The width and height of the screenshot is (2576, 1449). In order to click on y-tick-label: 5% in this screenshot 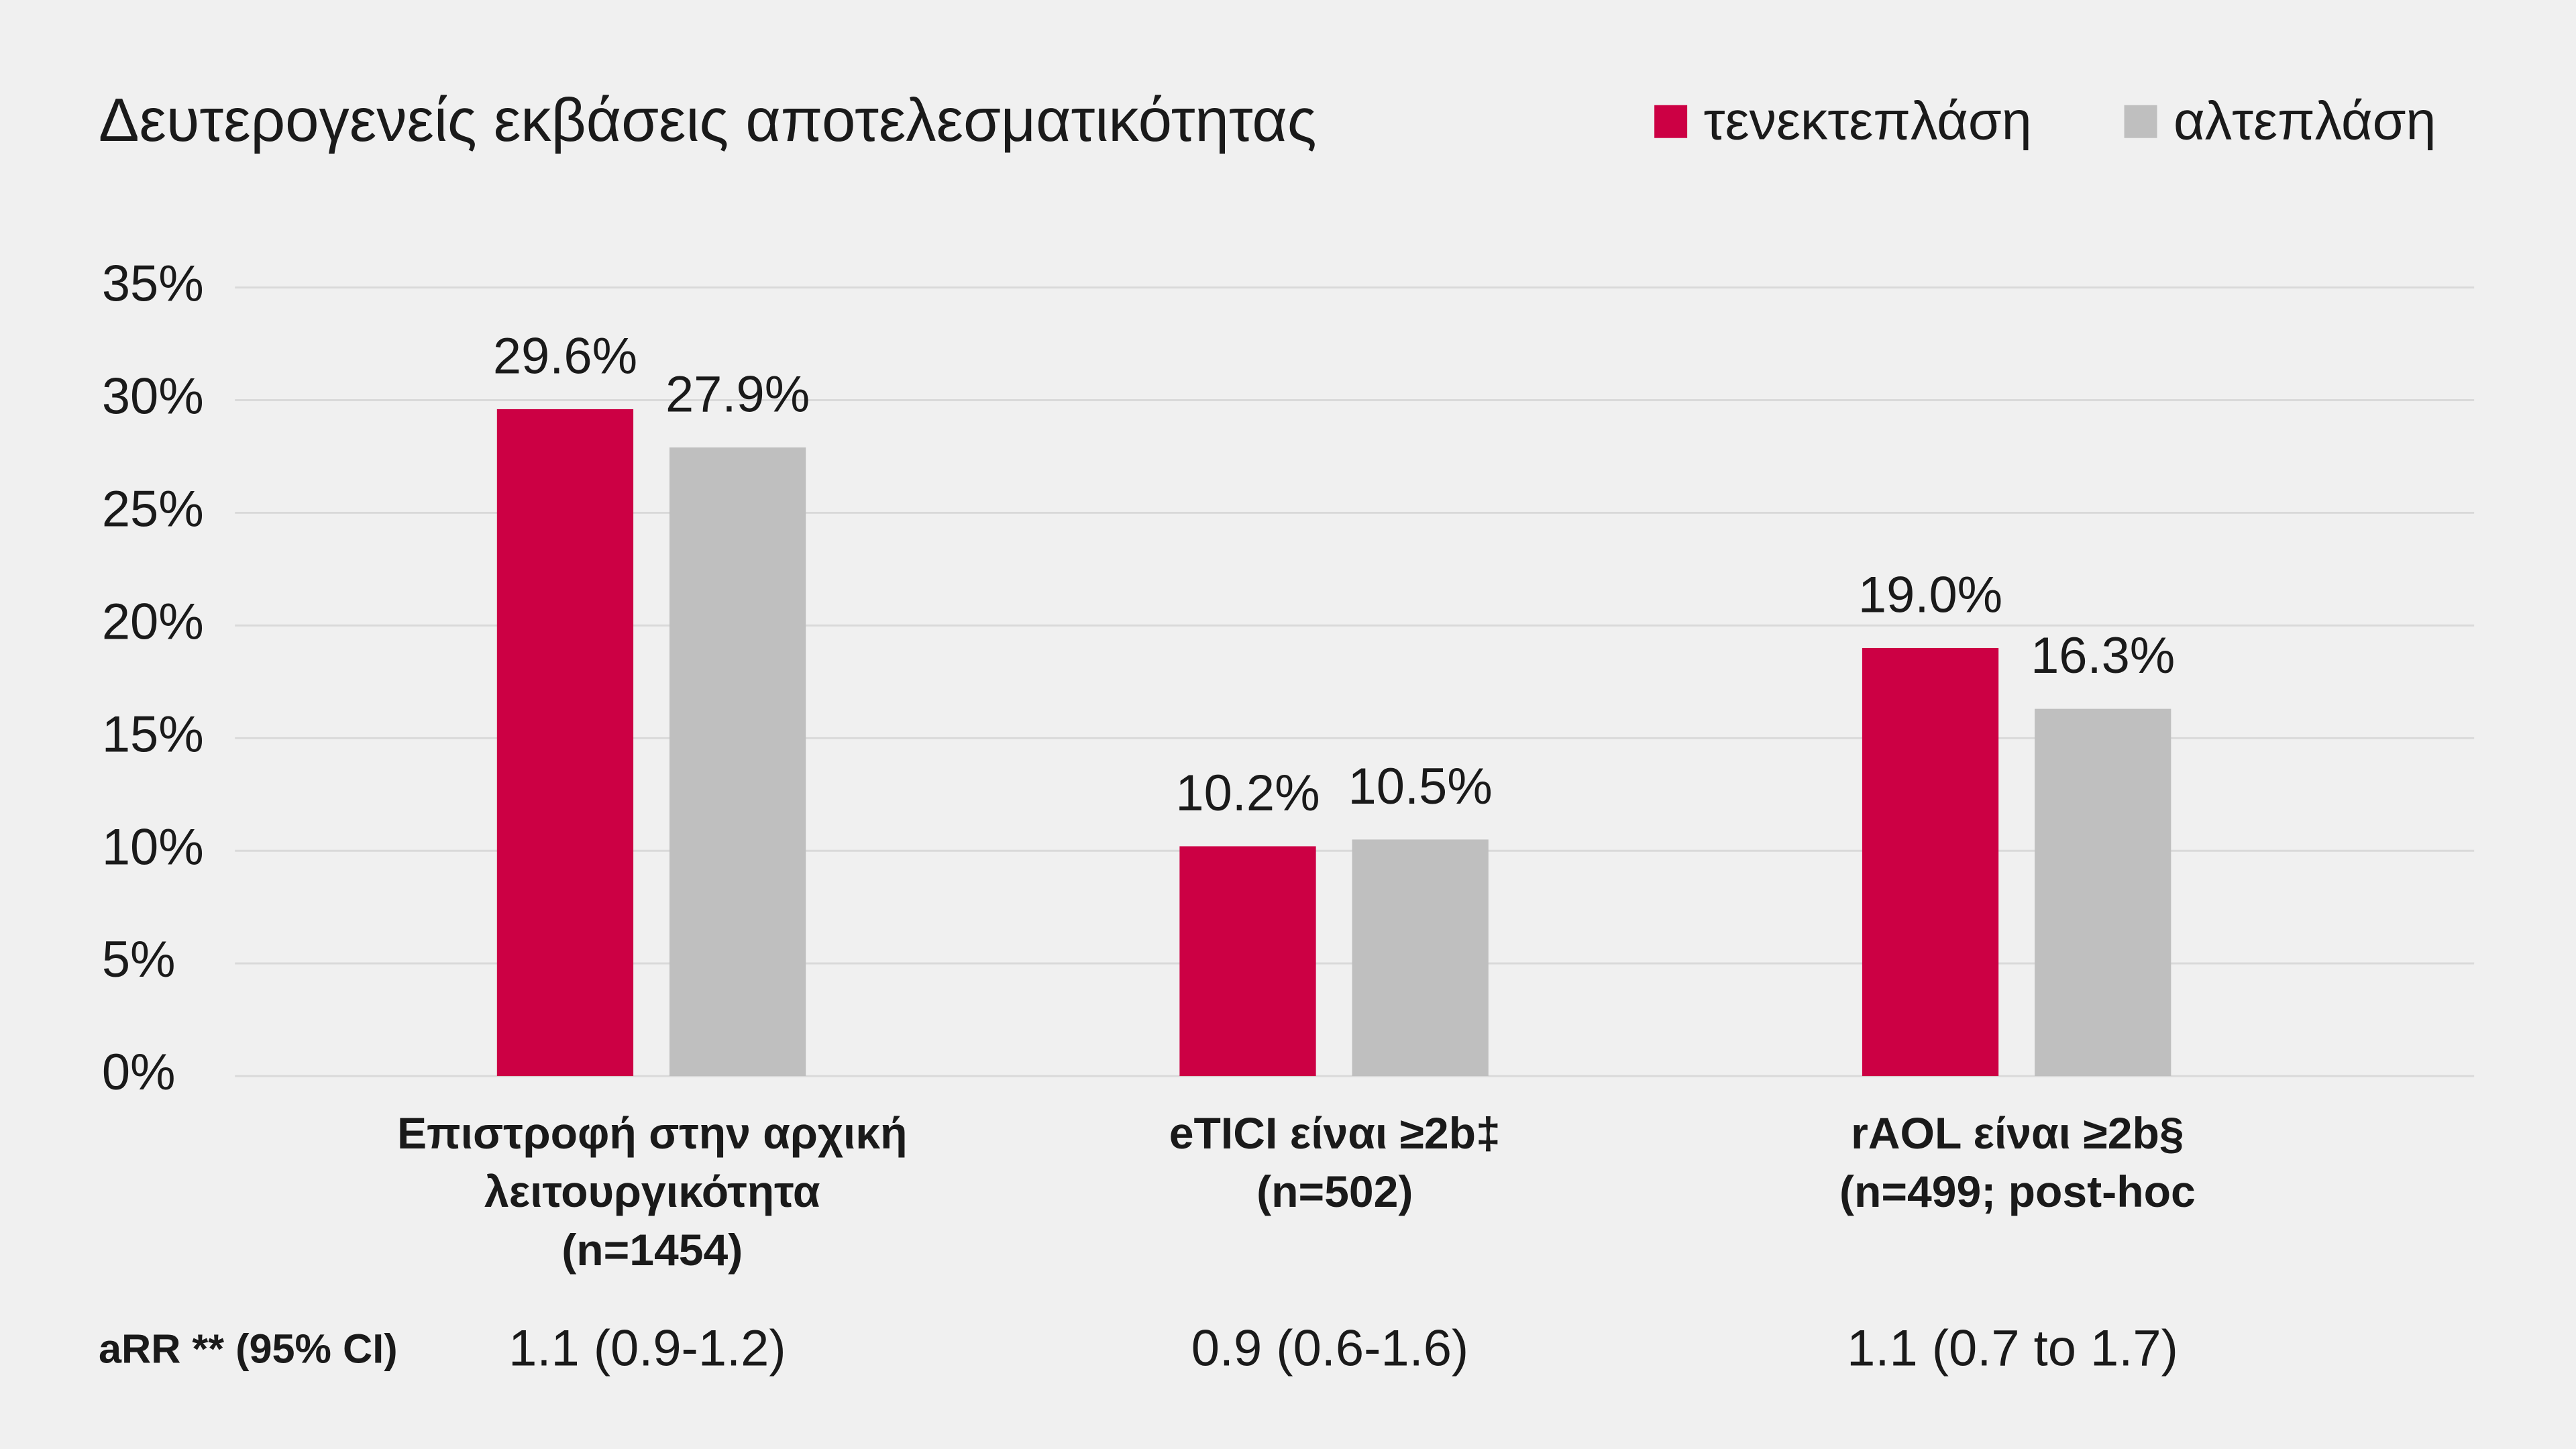, I will do `click(139, 959)`.